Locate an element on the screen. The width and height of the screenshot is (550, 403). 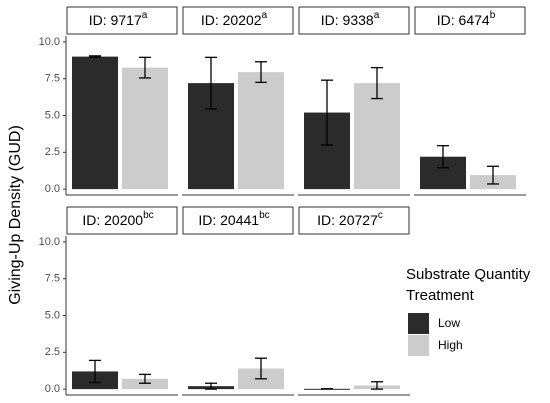
legend-label: Low is located at coordinates (449, 323).